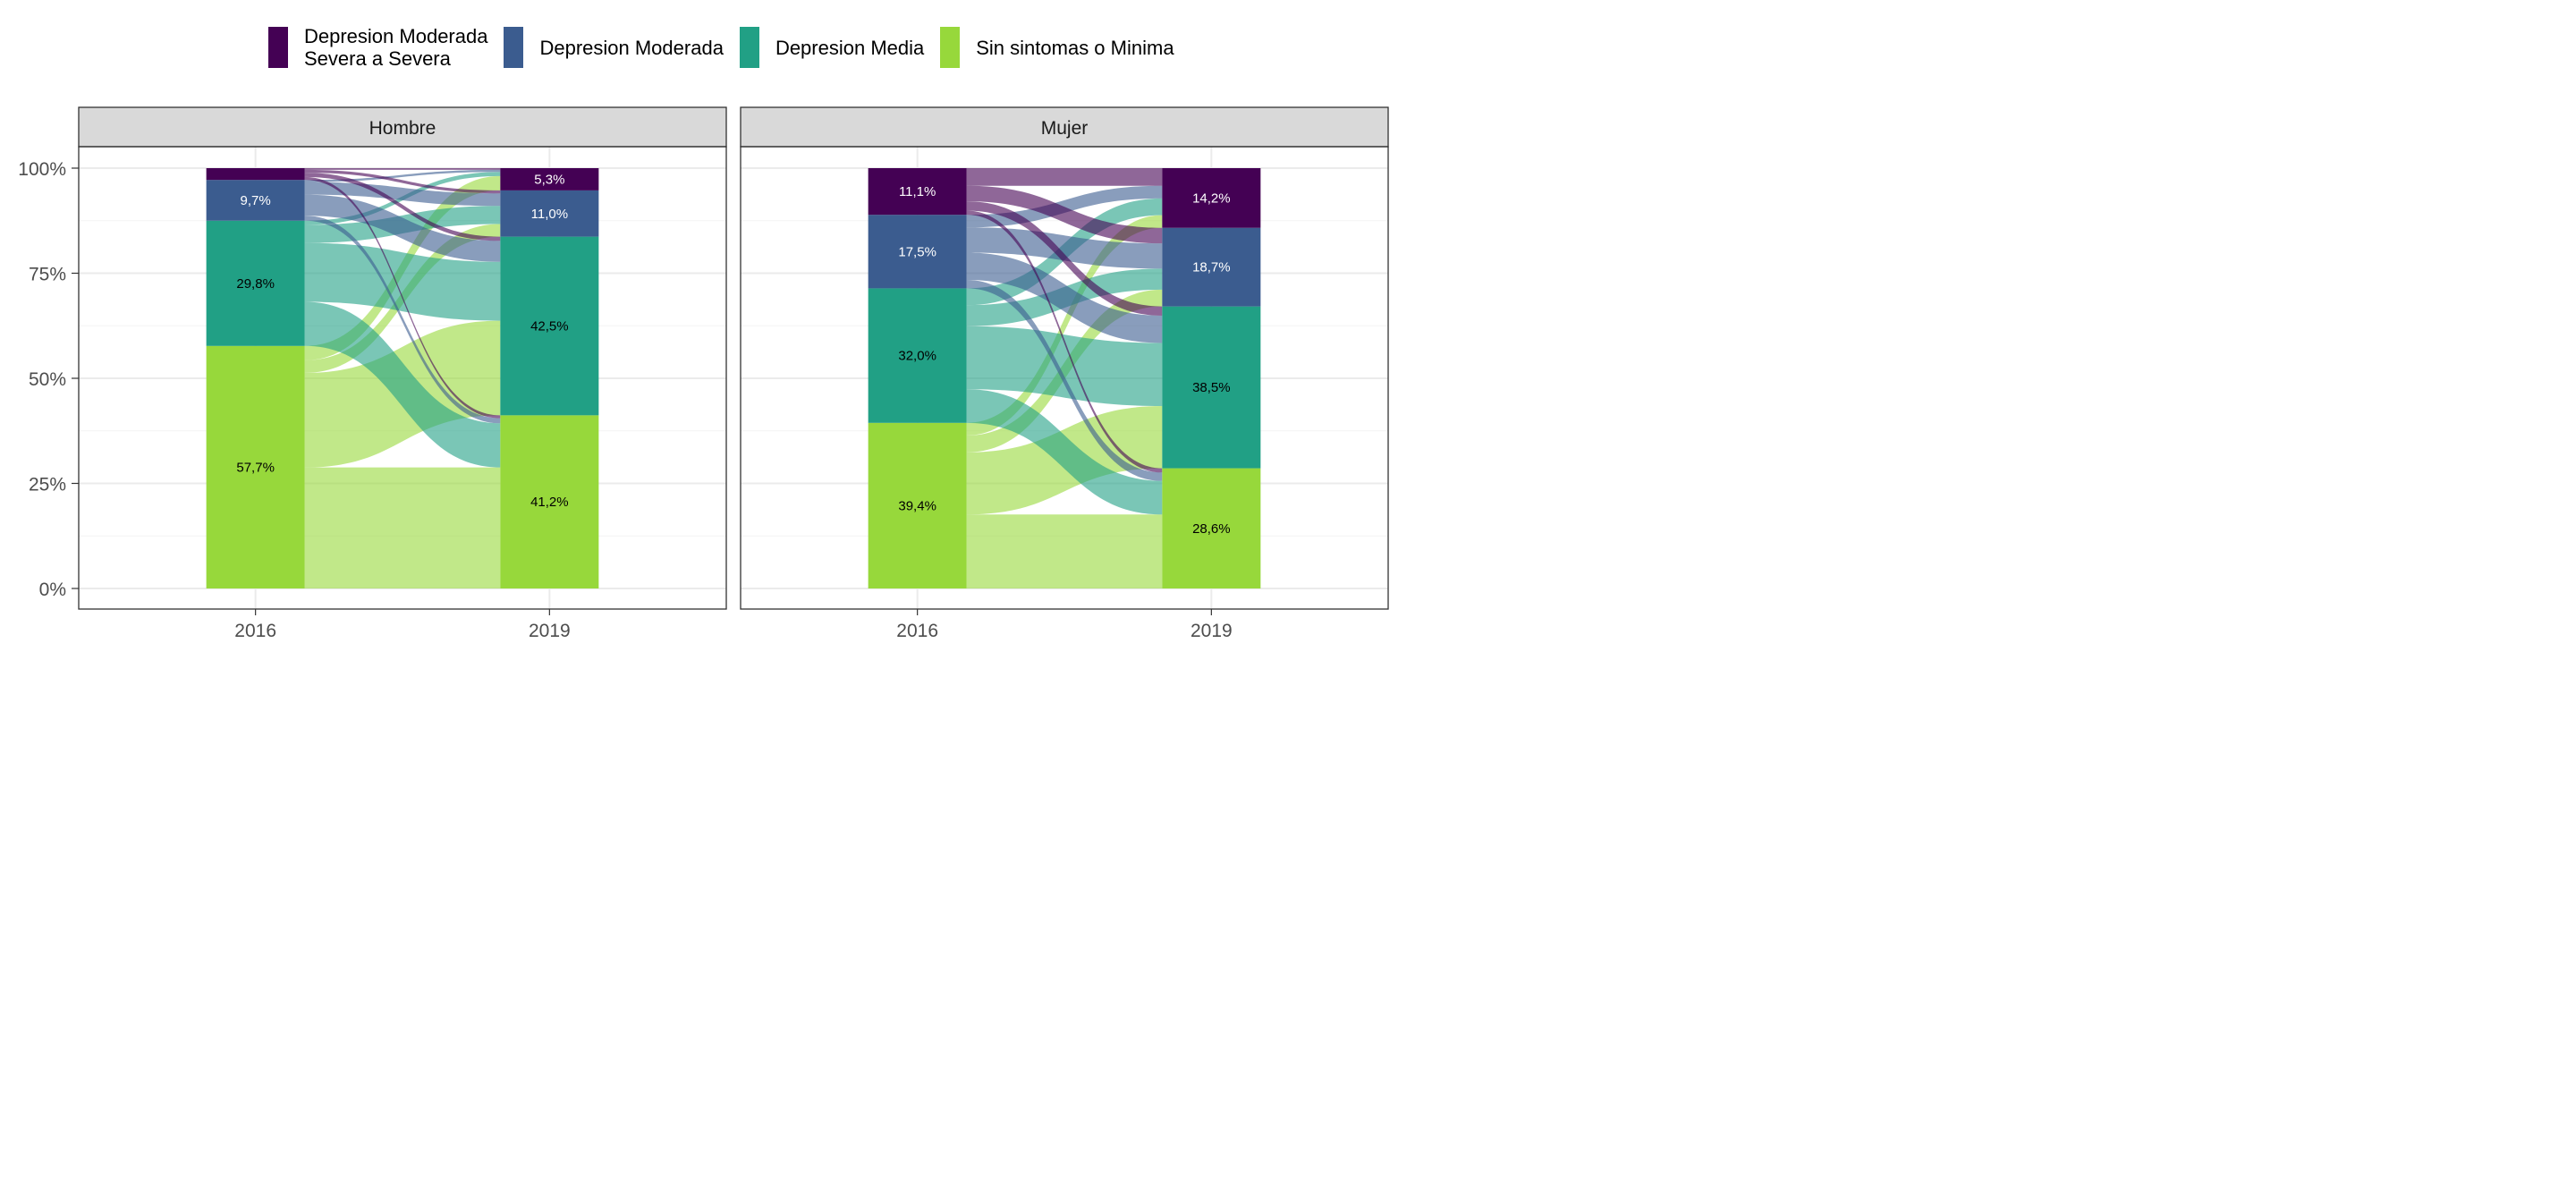  I want to click on stratum-label: 5,3%, so click(549, 179).